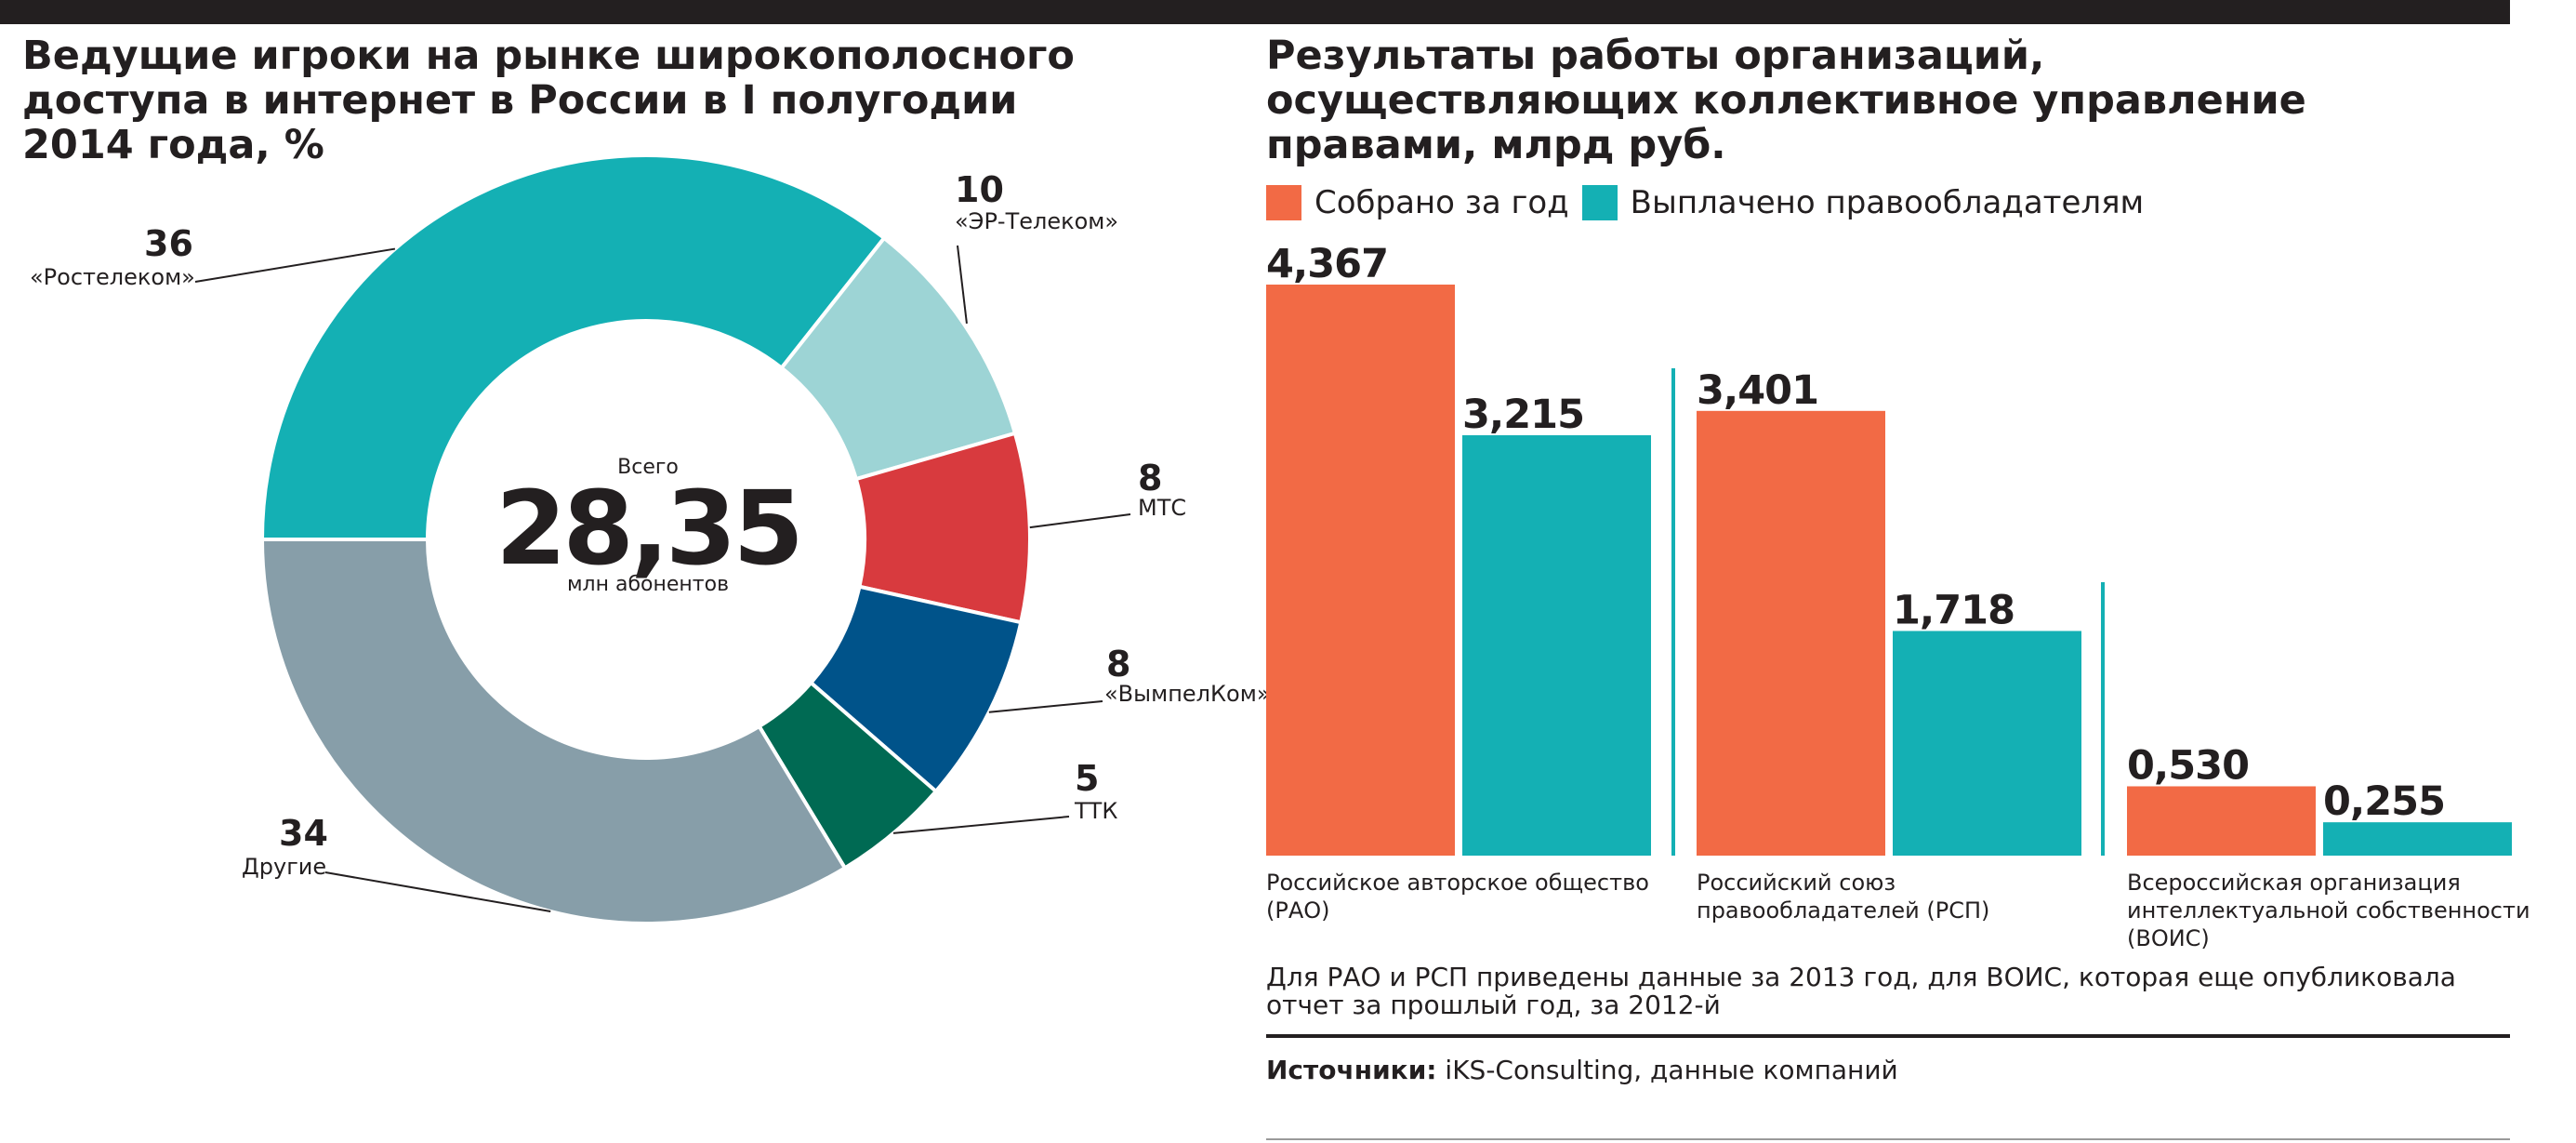  What do you see at coordinates (548, 56) in the screenshot?
I see `left-title-line-1: Ведущие игроки на рынке широкополосного` at bounding box center [548, 56].